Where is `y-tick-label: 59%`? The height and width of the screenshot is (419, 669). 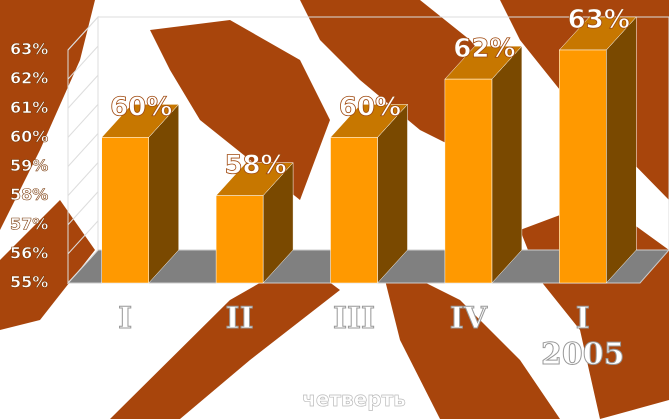 y-tick-label: 59% is located at coordinates (29, 165).